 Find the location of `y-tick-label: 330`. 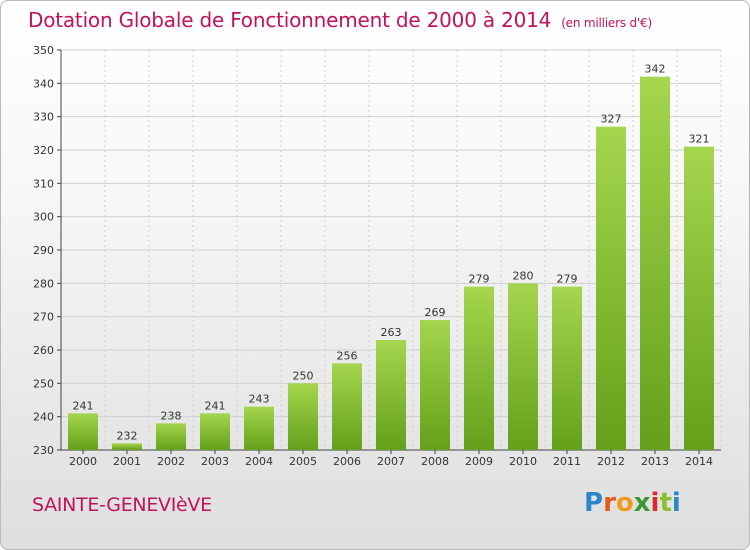

y-tick-label: 330 is located at coordinates (43, 117).